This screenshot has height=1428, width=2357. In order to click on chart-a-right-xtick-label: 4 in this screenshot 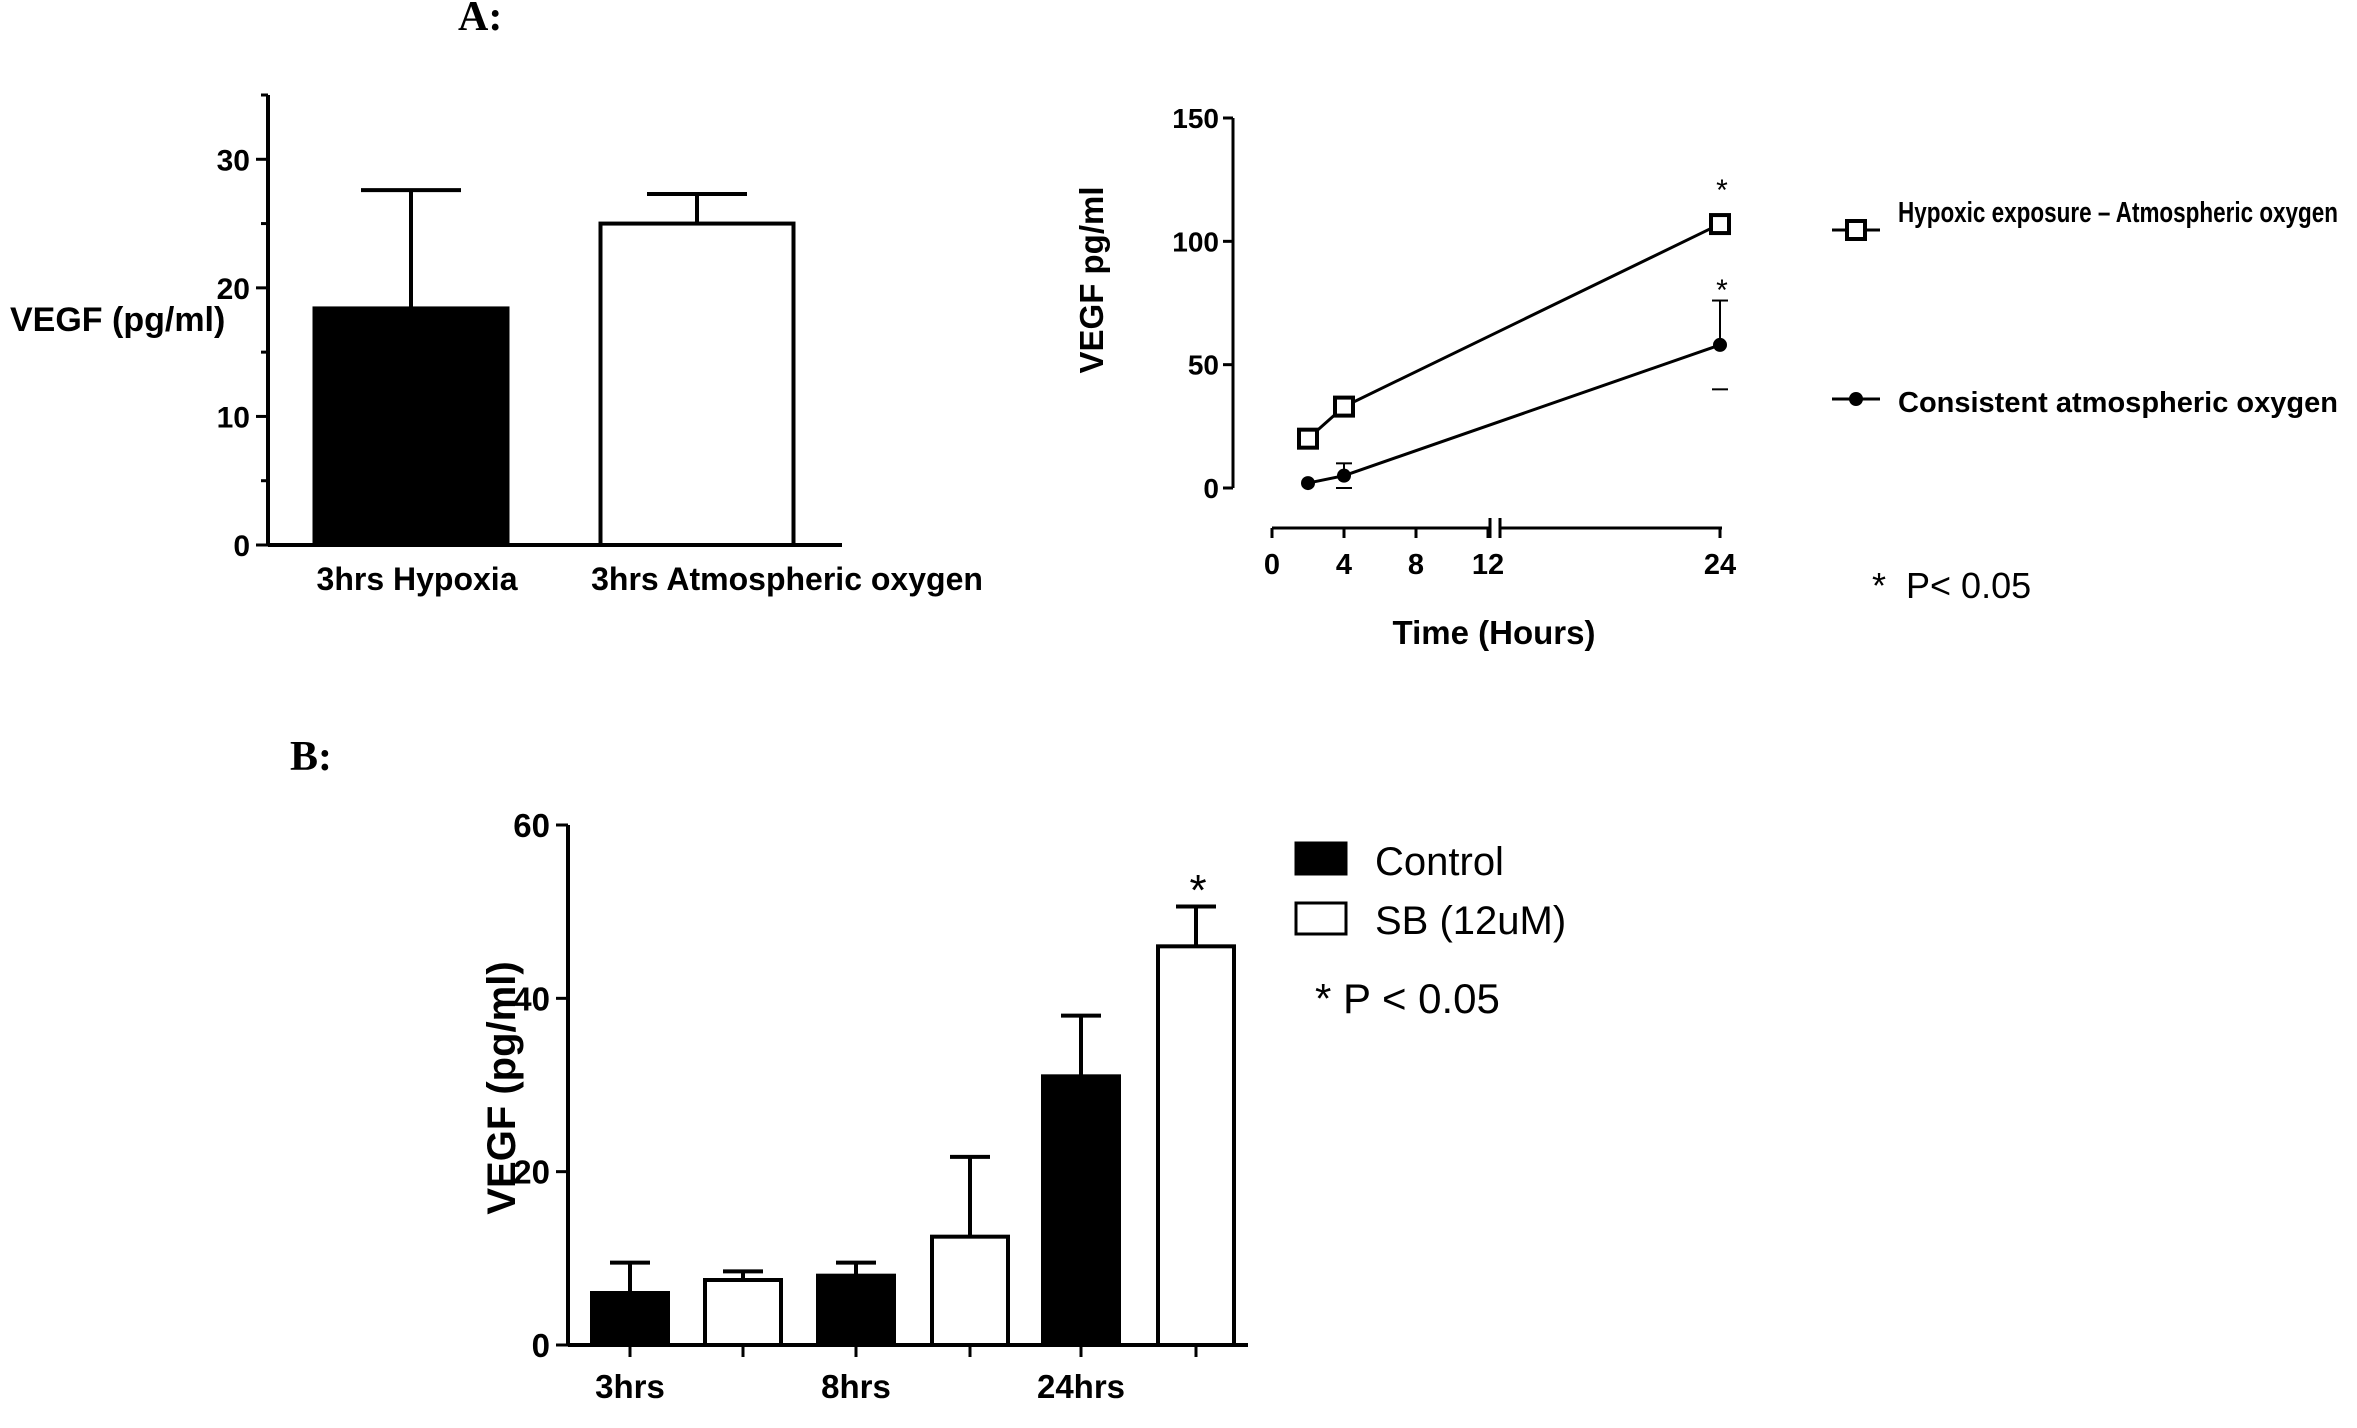, I will do `click(1344, 565)`.